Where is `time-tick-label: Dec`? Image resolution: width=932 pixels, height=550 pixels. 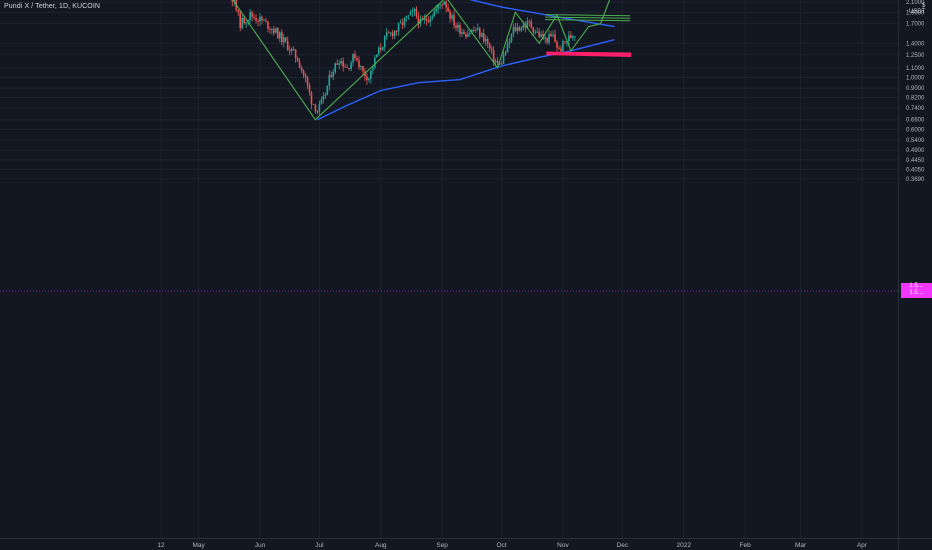
time-tick-label: Dec is located at coordinates (623, 545).